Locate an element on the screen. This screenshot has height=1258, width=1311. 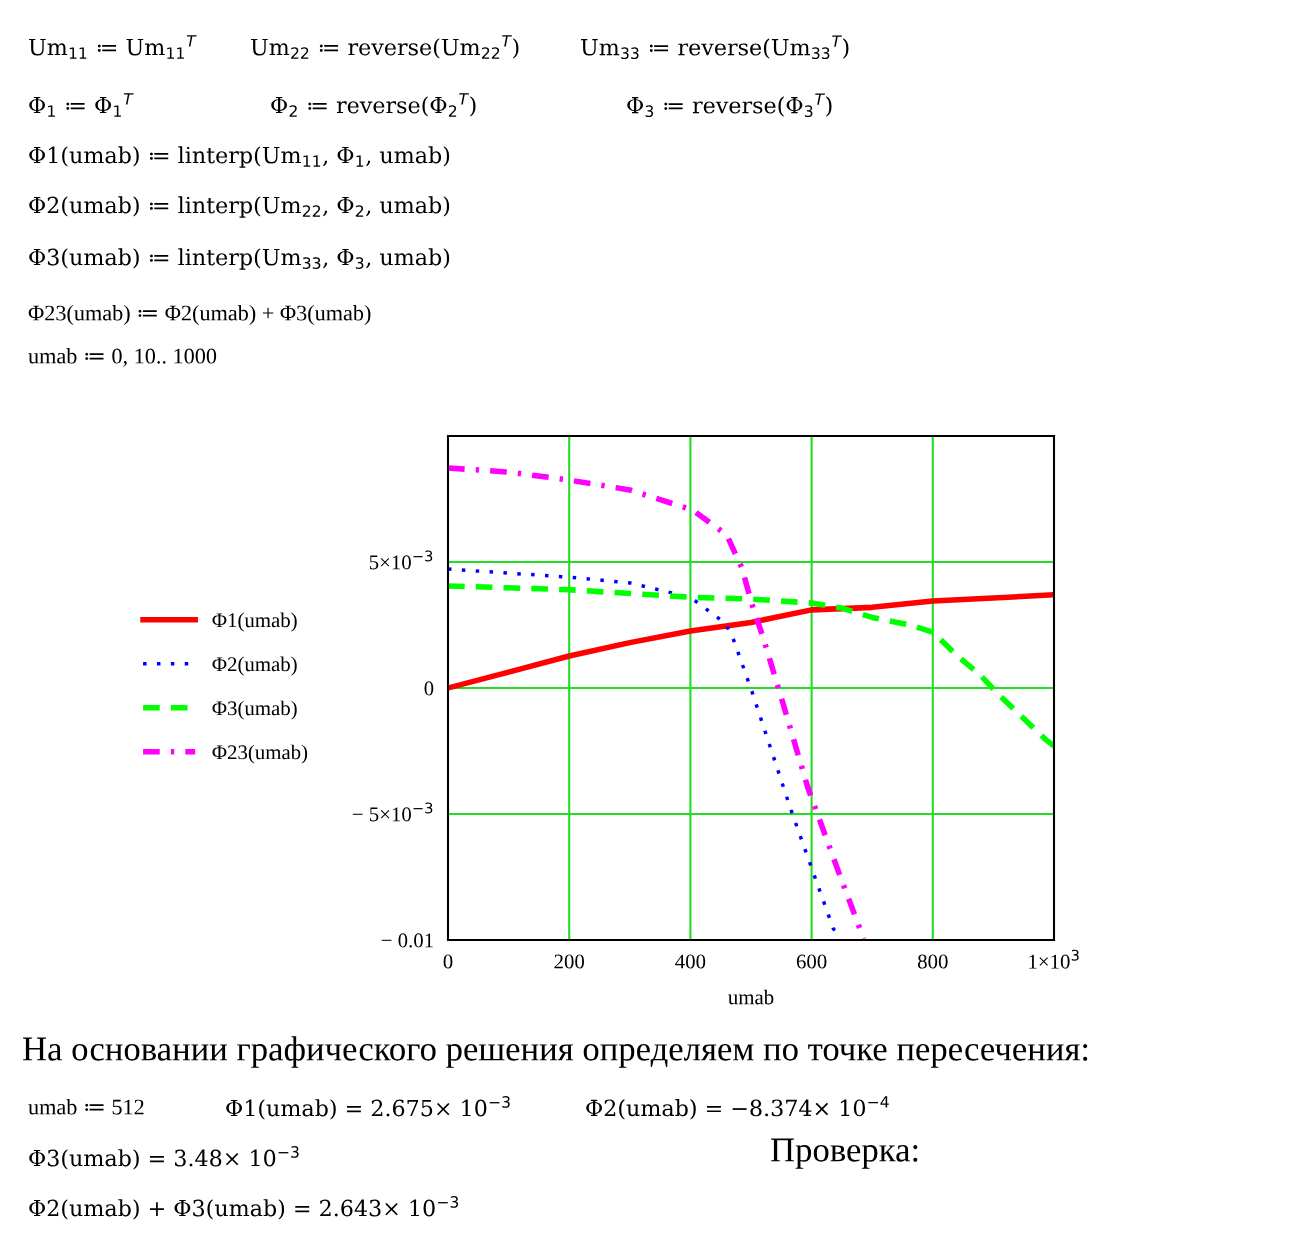
y-tick-label: 5×10$^{−3}$ is located at coordinates (401, 560).